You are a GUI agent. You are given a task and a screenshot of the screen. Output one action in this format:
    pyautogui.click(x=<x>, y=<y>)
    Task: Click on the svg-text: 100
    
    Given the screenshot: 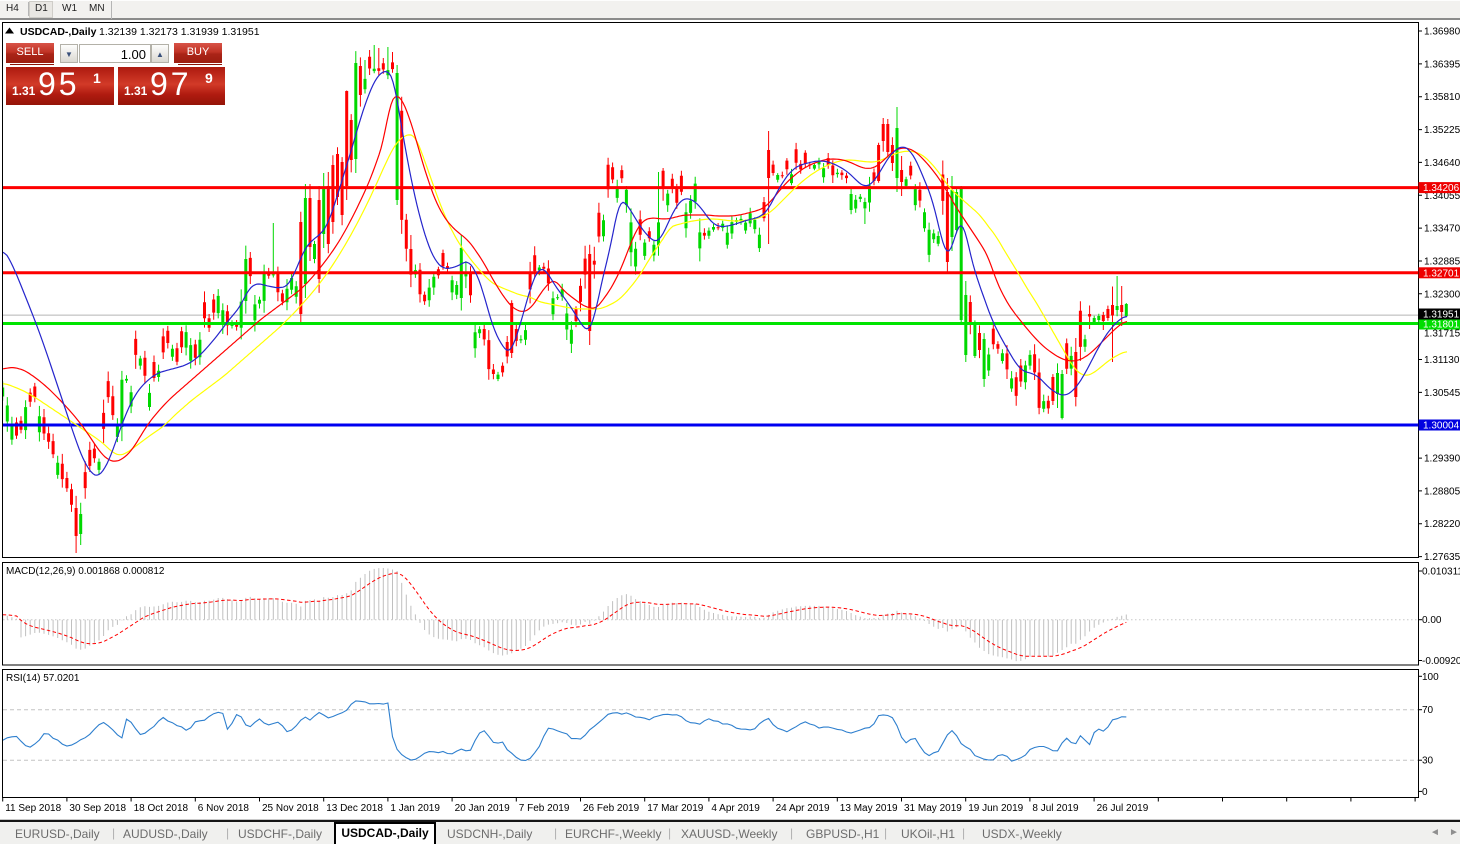 What is the action you would take?
    pyautogui.click(x=1430, y=677)
    